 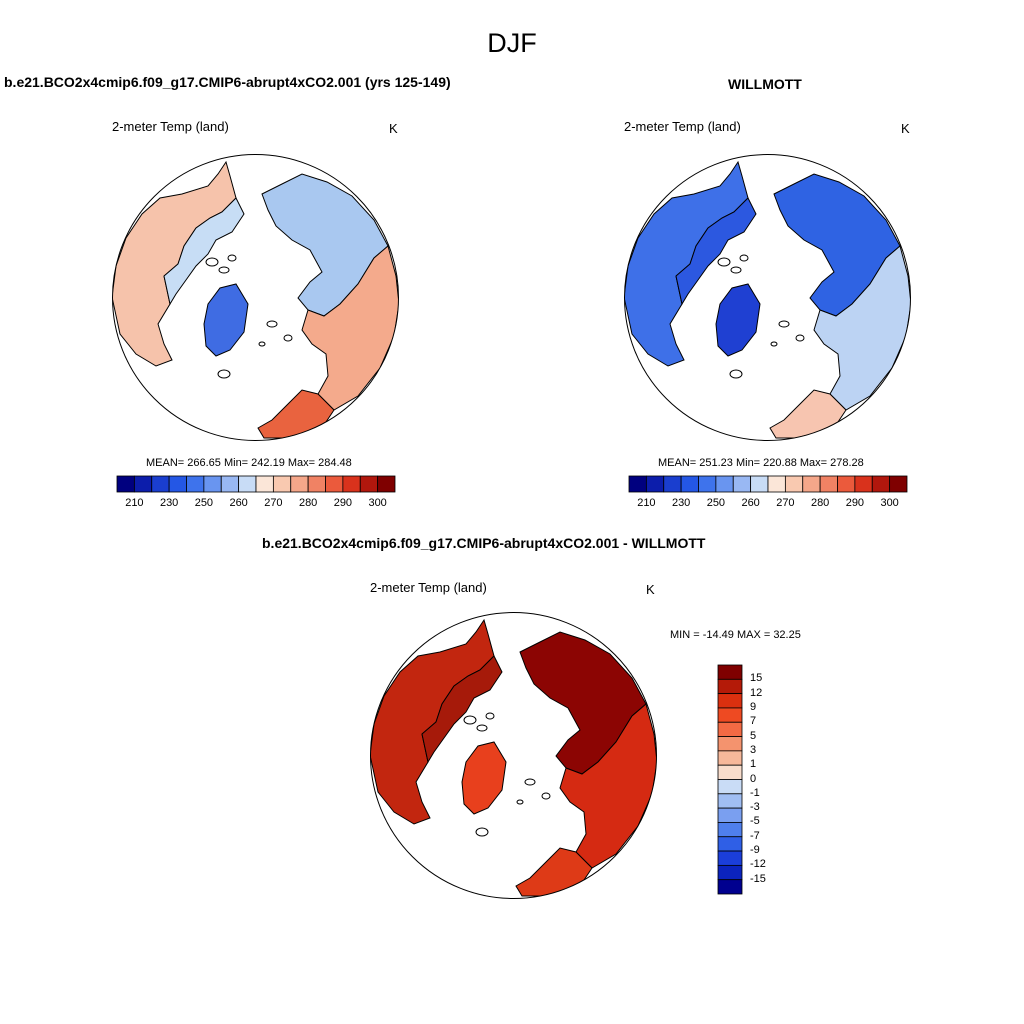 What do you see at coordinates (650, 589) in the screenshot?
I see `diff-units-label: K` at bounding box center [650, 589].